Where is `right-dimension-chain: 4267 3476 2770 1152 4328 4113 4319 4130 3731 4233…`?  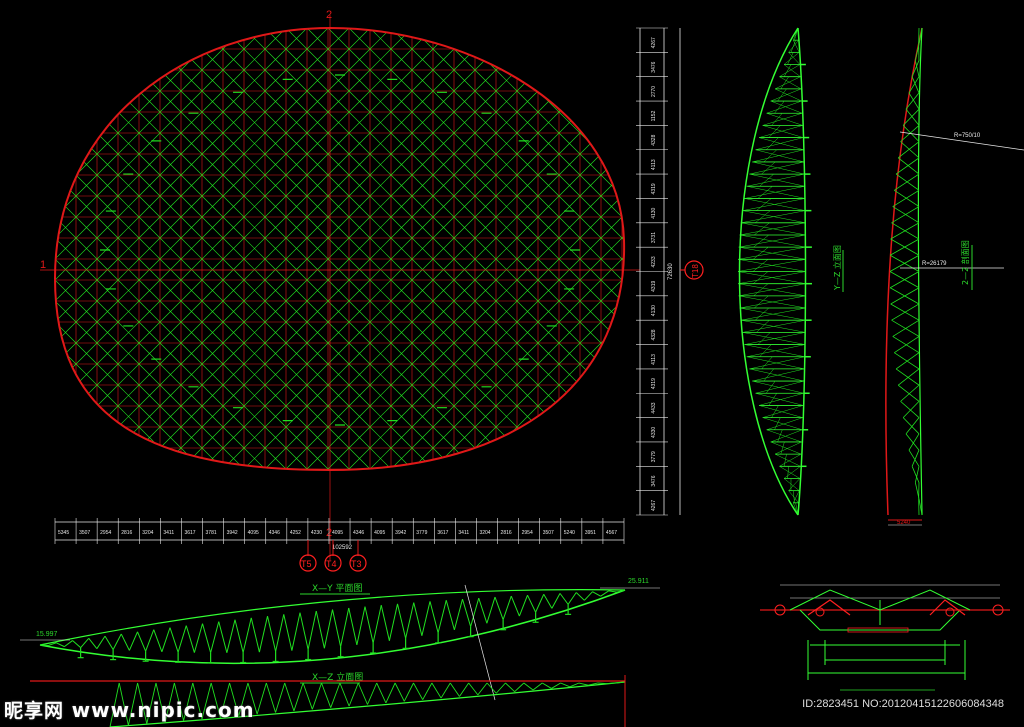 right-dimension-chain: 4267 3476 2770 1152 4328 4113 4319 4130 3731 4233… is located at coordinates (670, 271).